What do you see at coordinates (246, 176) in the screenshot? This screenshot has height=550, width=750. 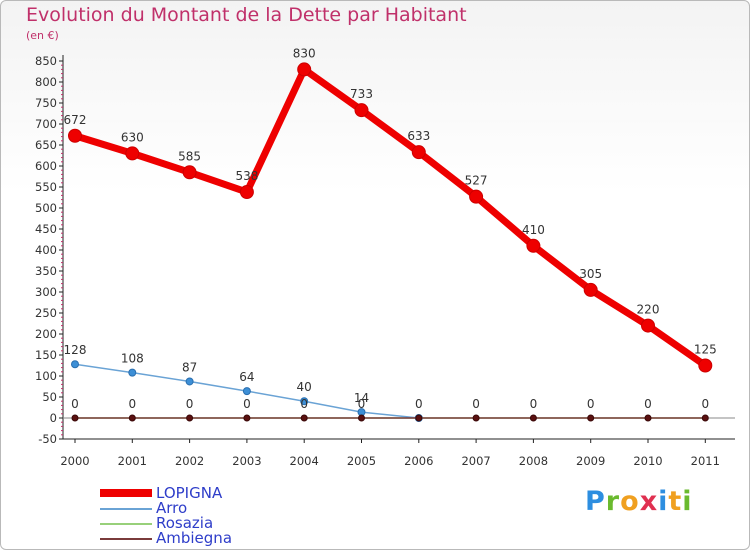 I see `data-label-lopigna: 538` at bounding box center [246, 176].